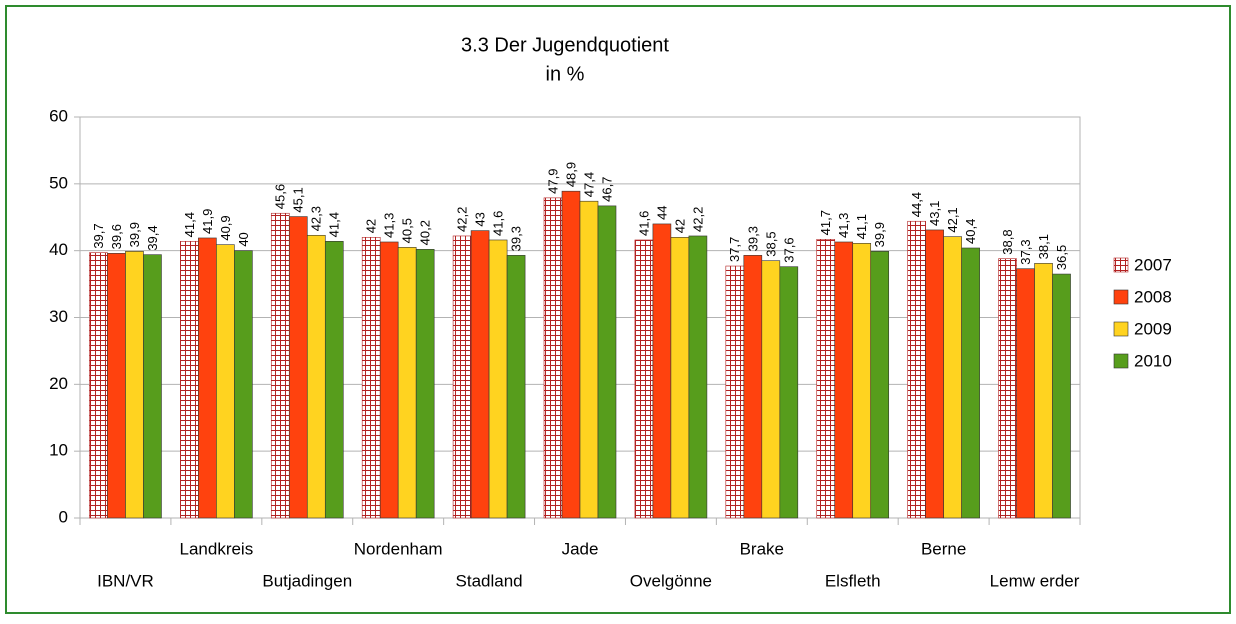 This screenshot has height=624, width=1236. What do you see at coordinates (671, 580) in the screenshot?
I see `x-tick-label: Ovelgönne` at bounding box center [671, 580].